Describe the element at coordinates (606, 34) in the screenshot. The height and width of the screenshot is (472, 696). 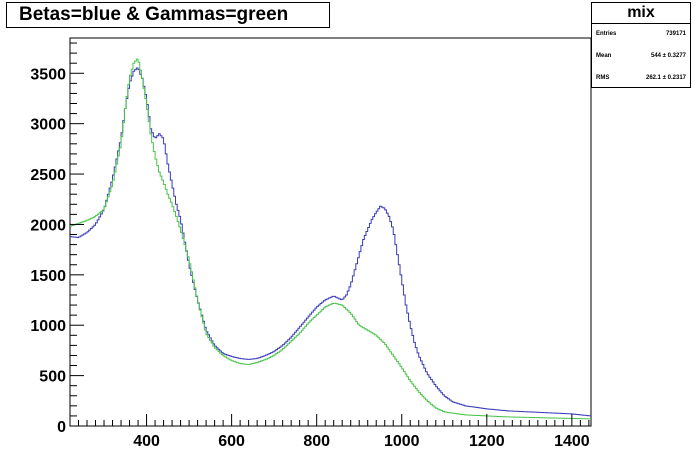
I see `stats-label: Entries` at that location.